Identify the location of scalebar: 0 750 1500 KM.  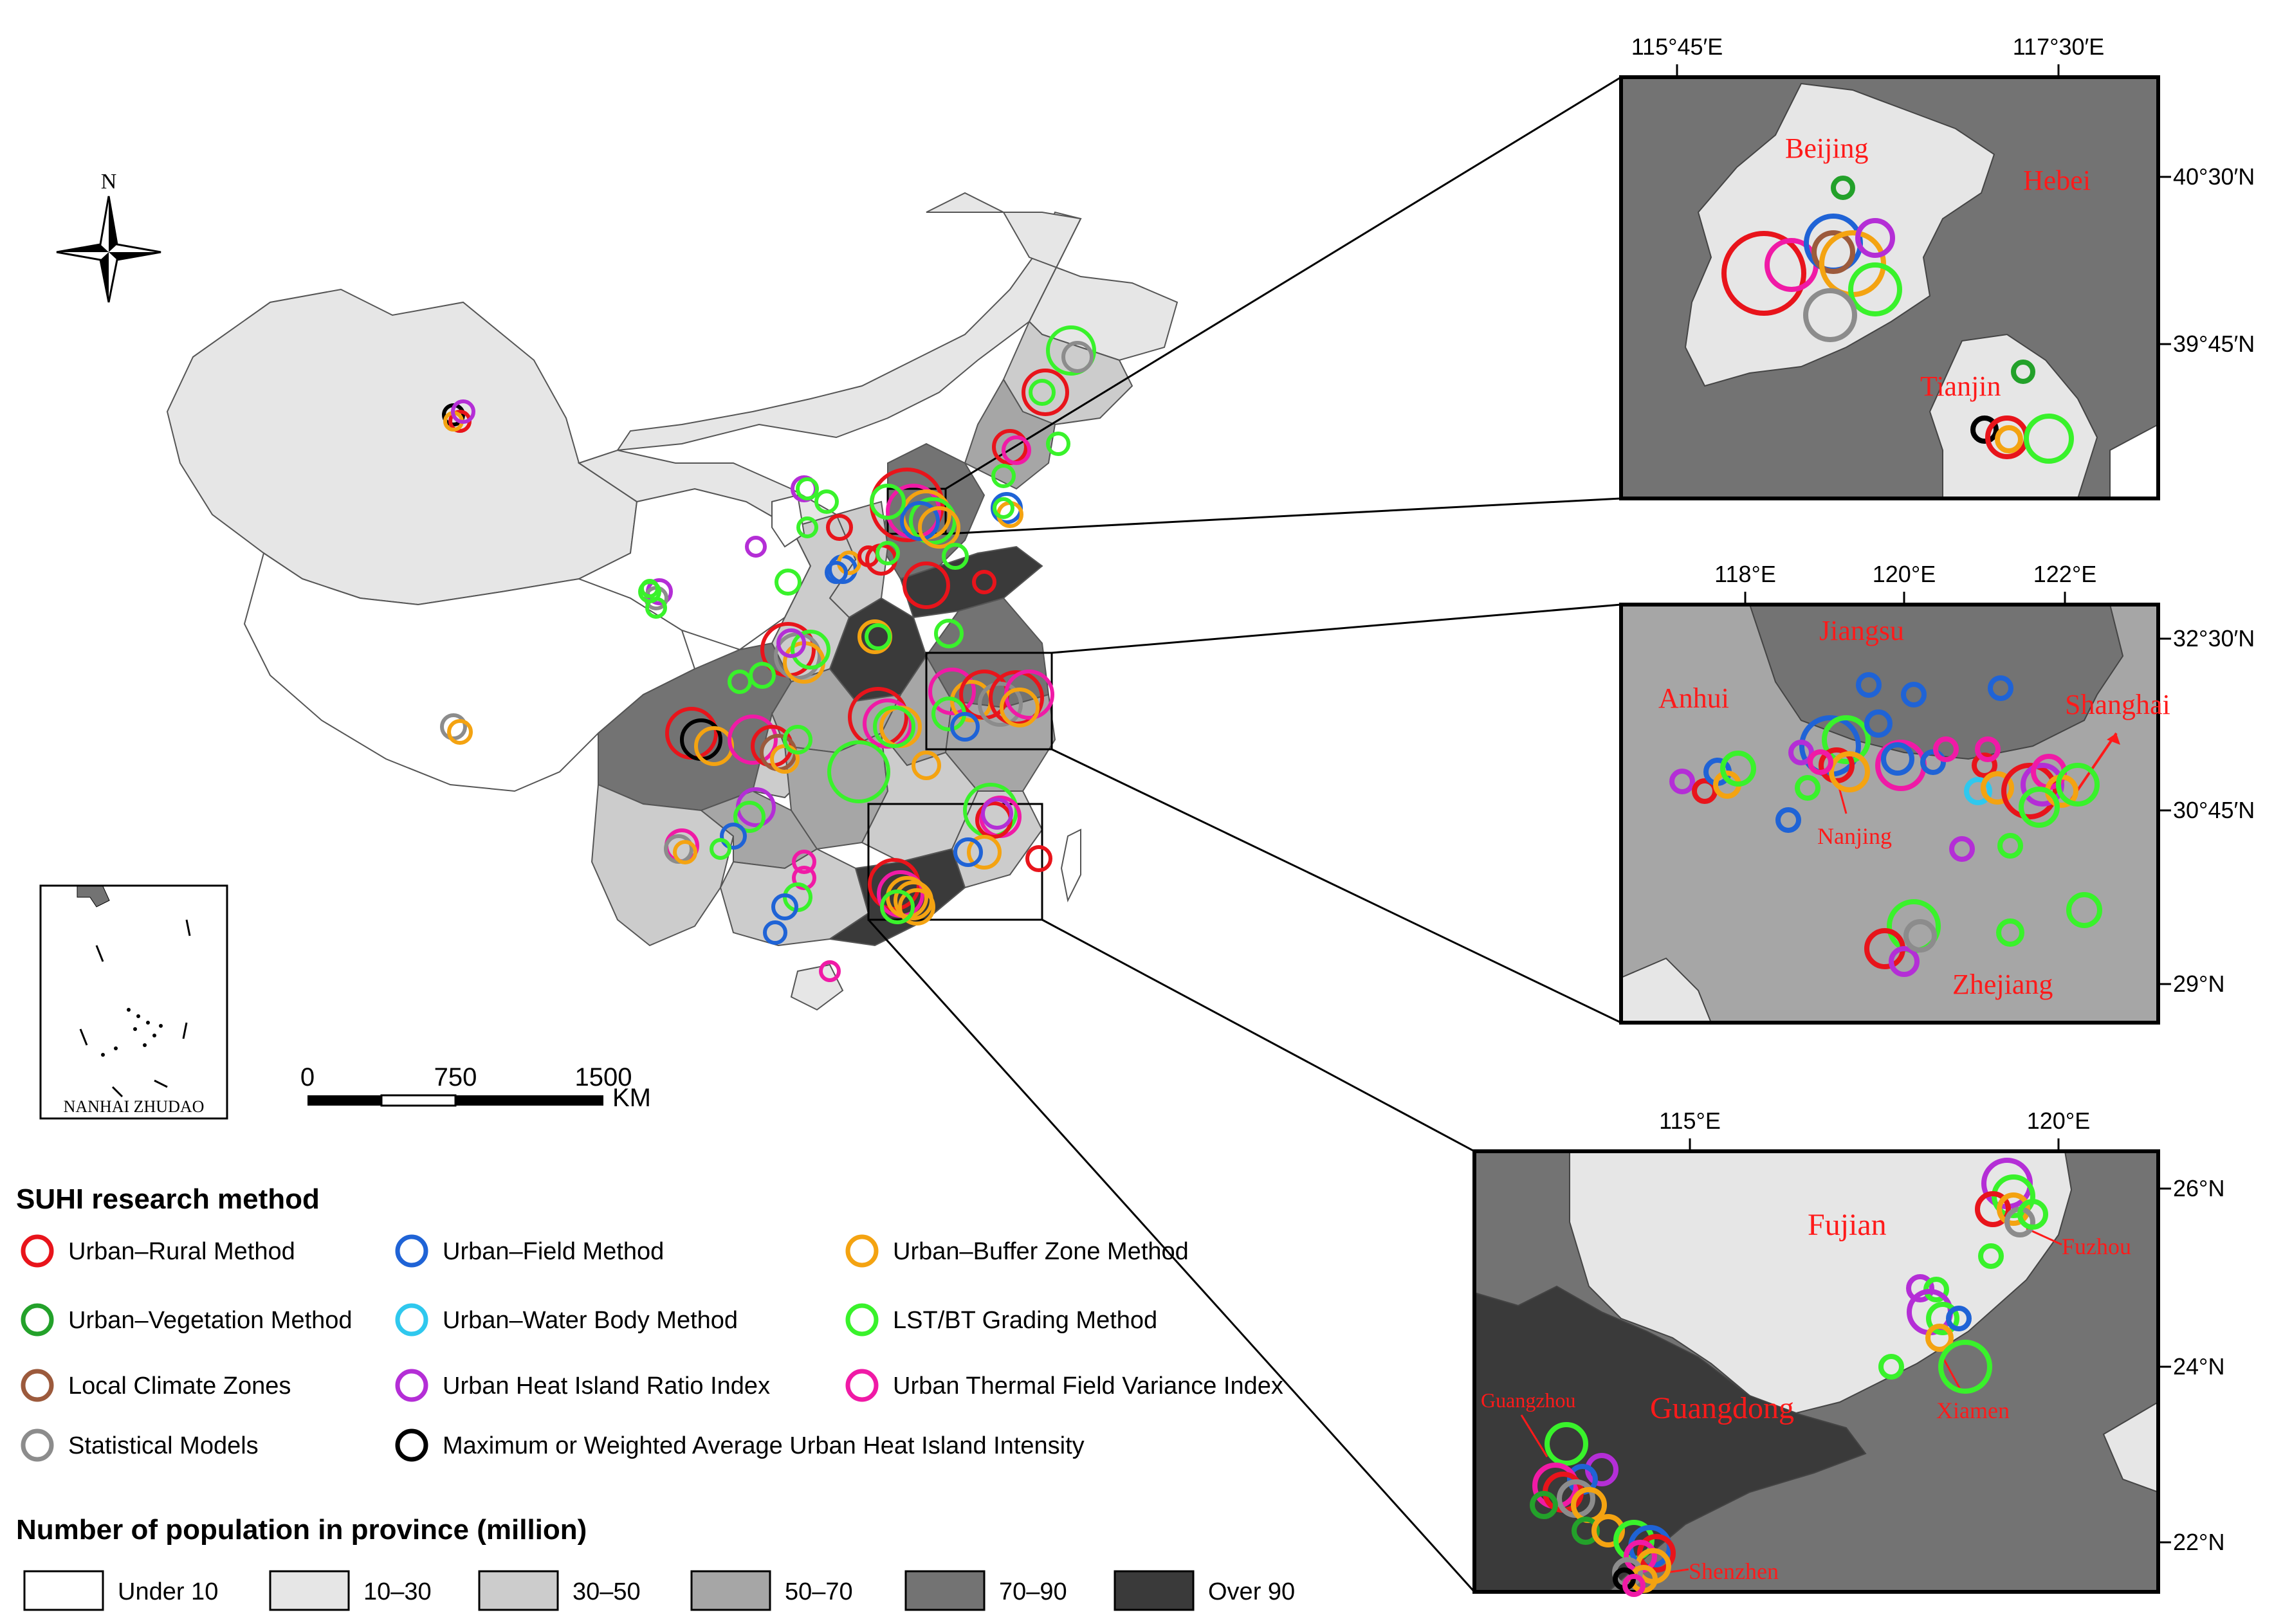
(475, 1088).